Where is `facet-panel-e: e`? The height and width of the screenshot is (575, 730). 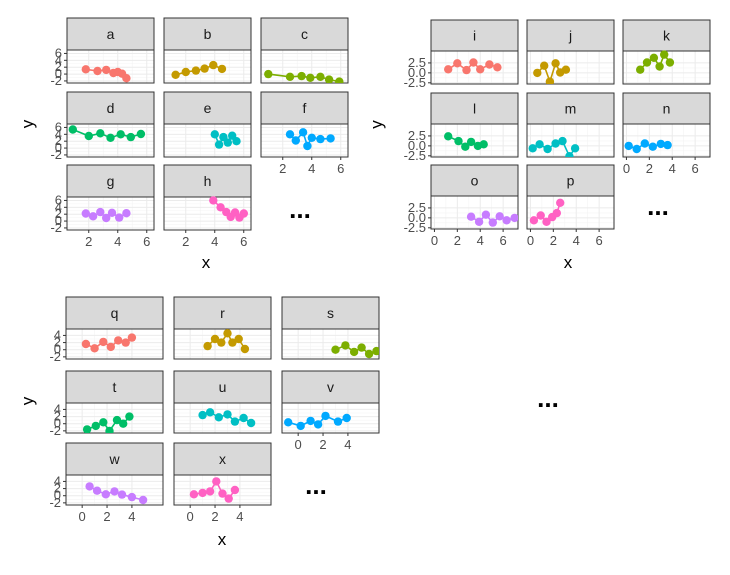 facet-panel-e: e is located at coordinates (207, 124).